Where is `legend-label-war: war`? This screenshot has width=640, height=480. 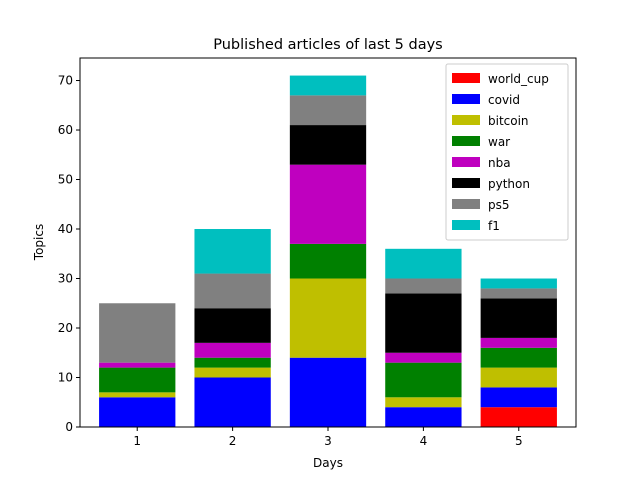 legend-label-war: war is located at coordinates (499, 142).